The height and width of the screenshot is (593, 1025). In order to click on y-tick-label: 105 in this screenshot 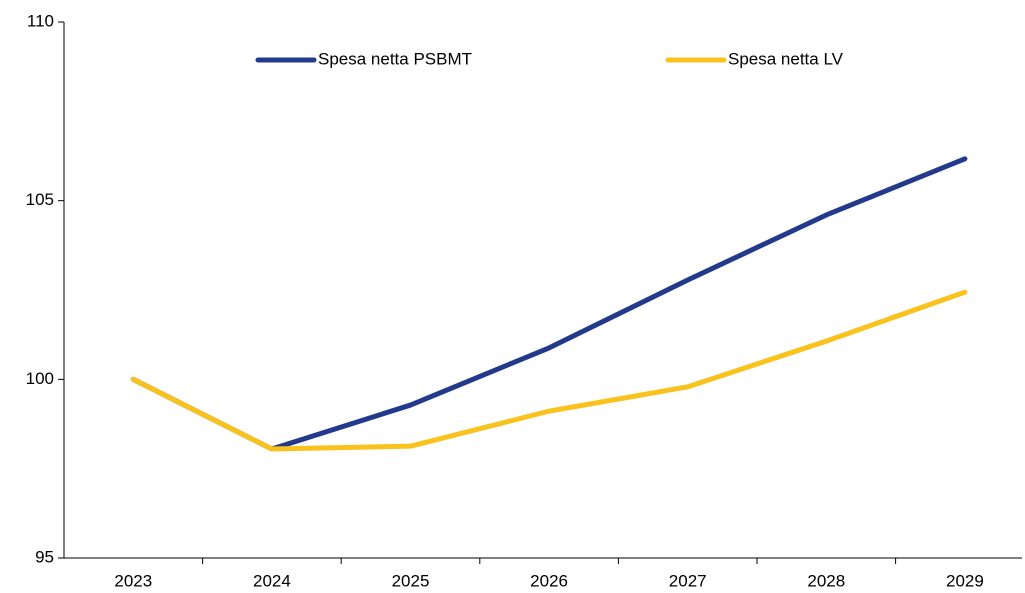, I will do `click(40, 199)`.